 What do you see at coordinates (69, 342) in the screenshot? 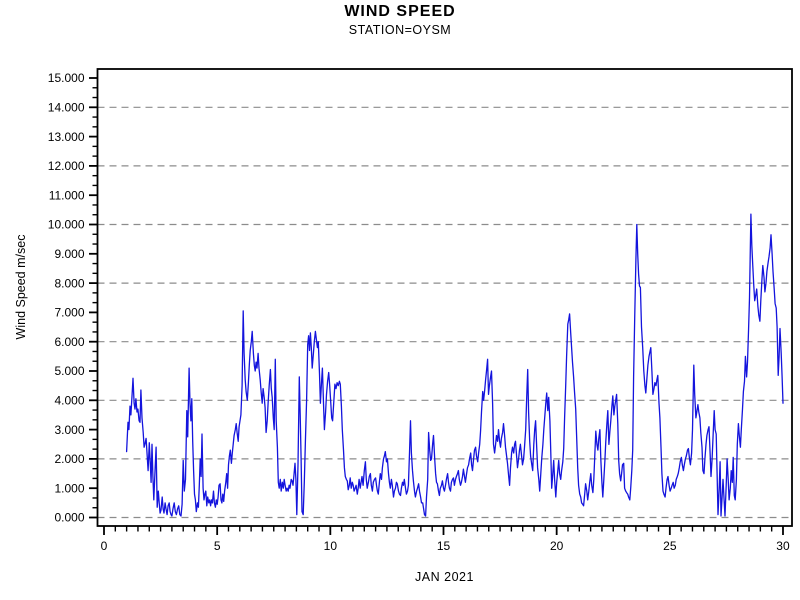
I see `y-tick-label: 6.000` at bounding box center [69, 342].